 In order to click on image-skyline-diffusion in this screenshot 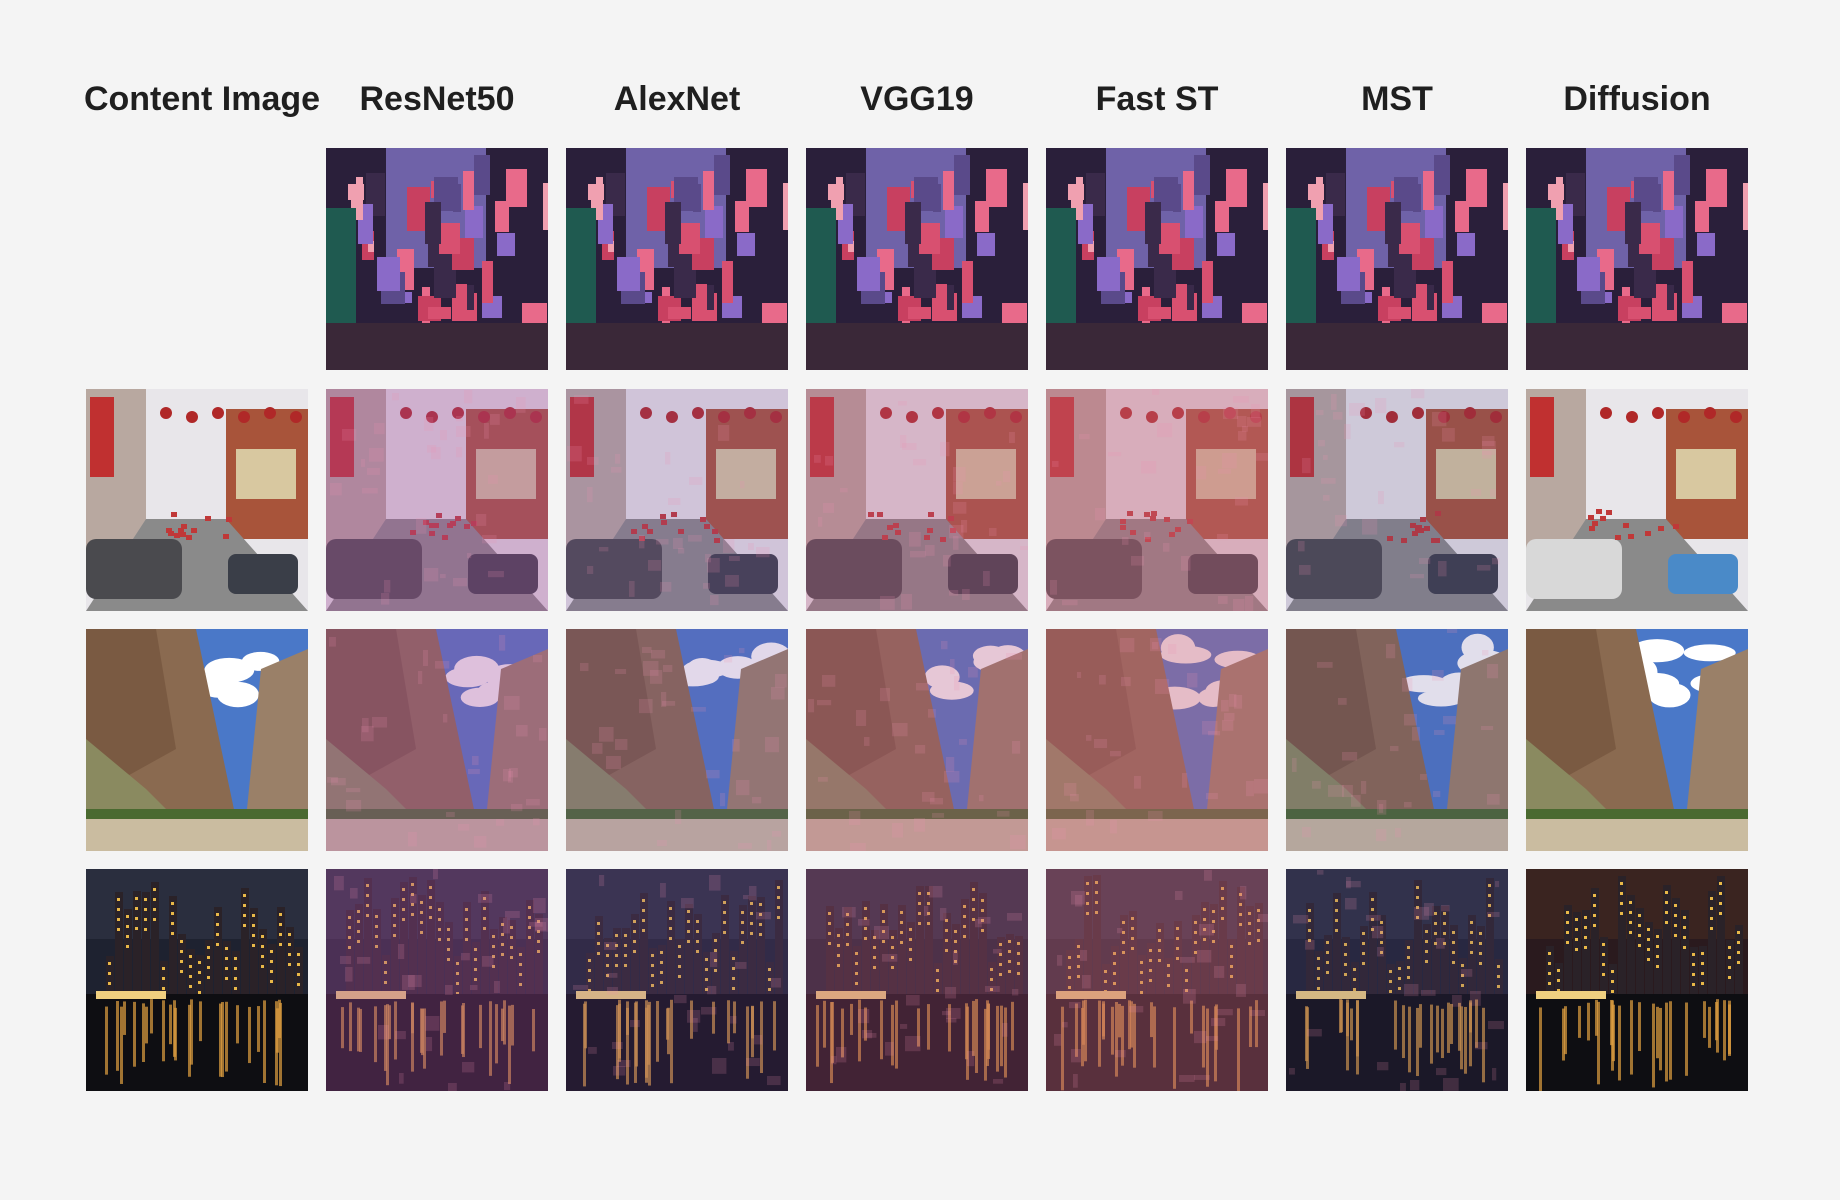, I will do `click(1637, 980)`.